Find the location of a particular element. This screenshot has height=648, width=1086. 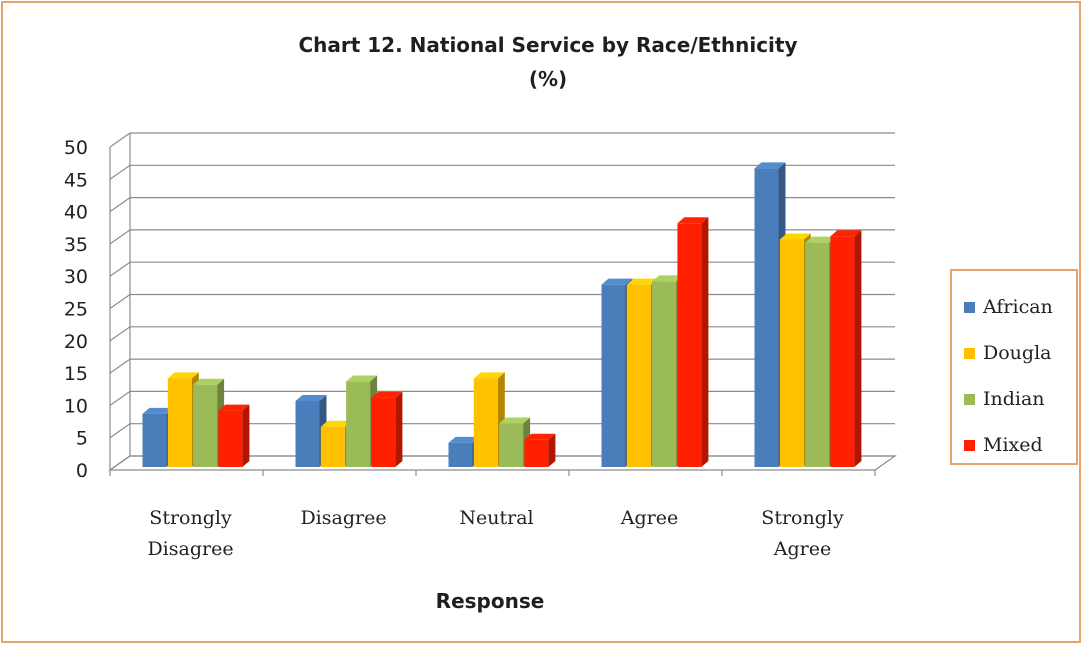

y-tick-label: 15 is located at coordinates (76, 374).